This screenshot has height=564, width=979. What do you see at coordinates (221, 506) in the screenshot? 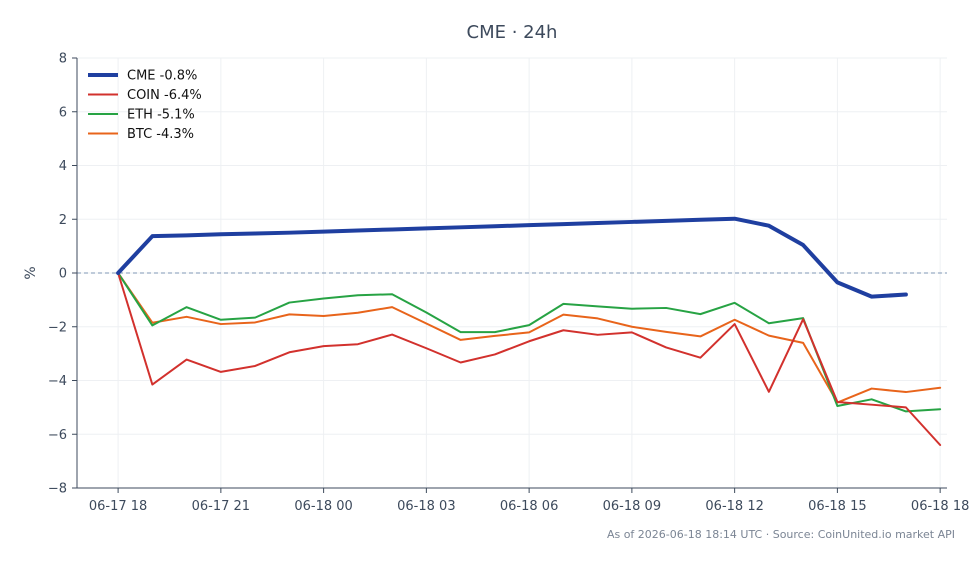
I see `x-tick-label: 06-17 21` at bounding box center [221, 506].